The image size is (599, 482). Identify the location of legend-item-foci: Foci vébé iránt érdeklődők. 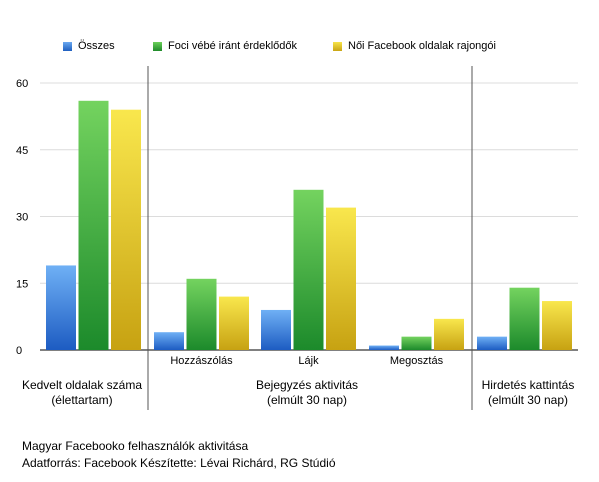
(225, 46).